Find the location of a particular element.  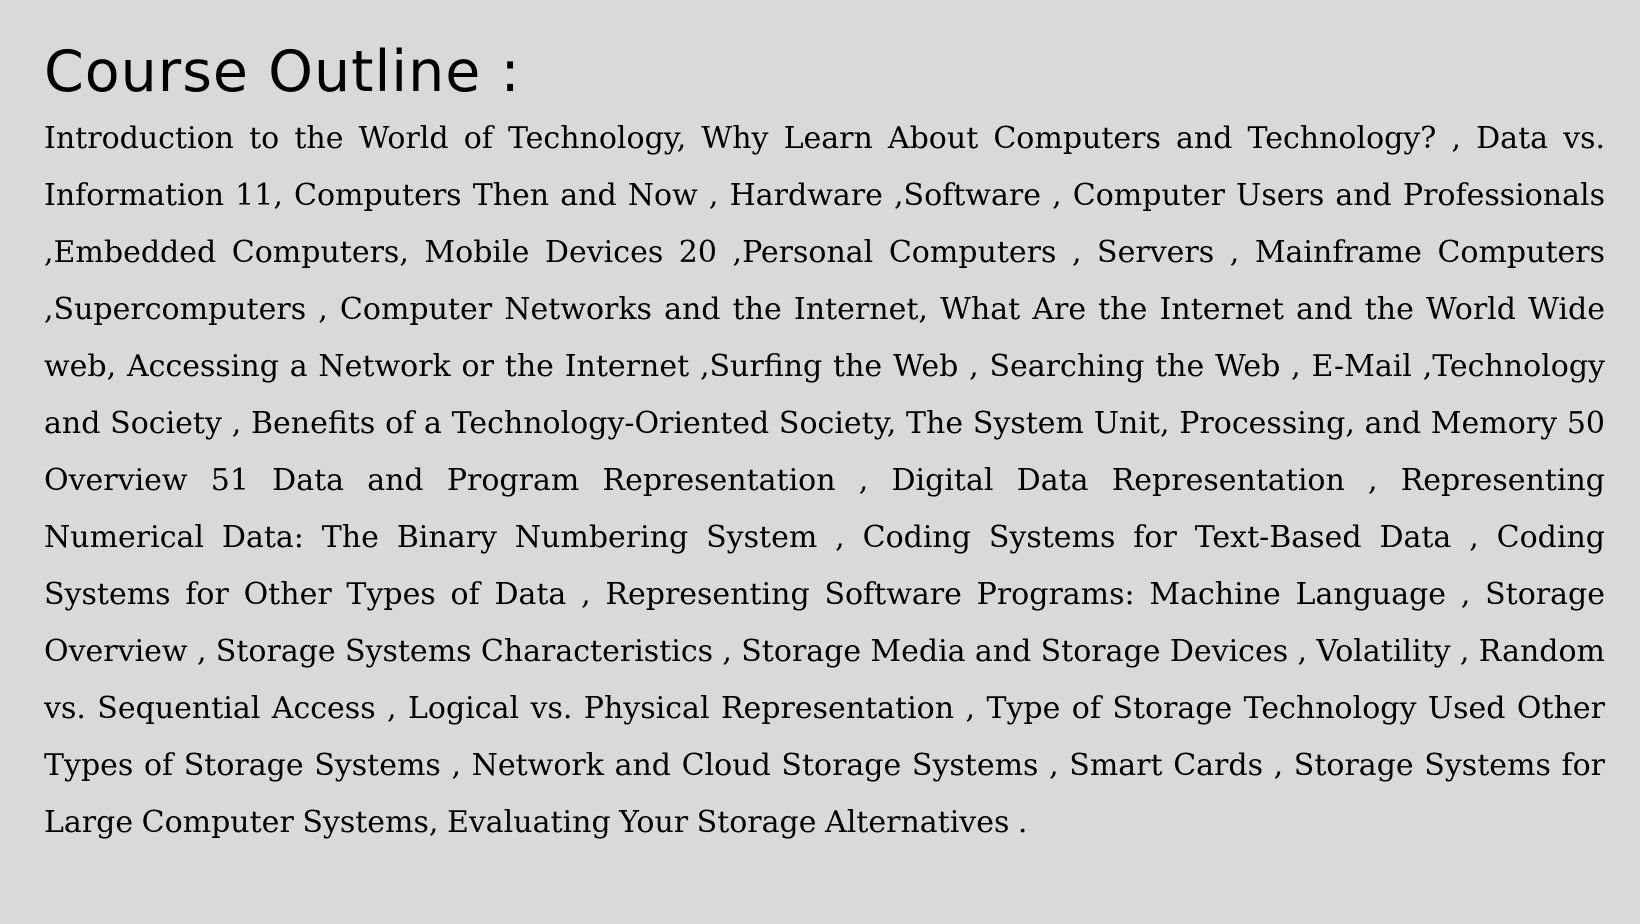

course-outline-heading: Course Outline : is located at coordinates (282, 72).